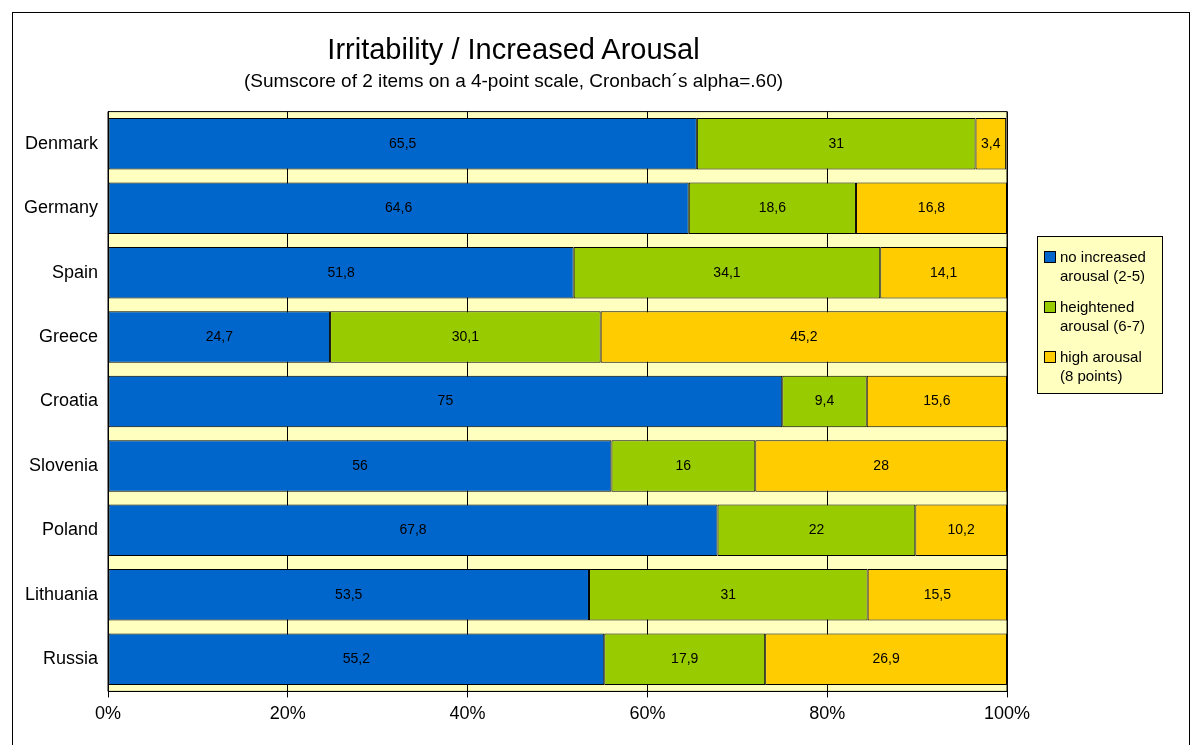  I want to click on chart-subtitle: (Sumscore of 2 items on a 4-point scale, Cronbach´s alpha=.60), so click(513, 81).